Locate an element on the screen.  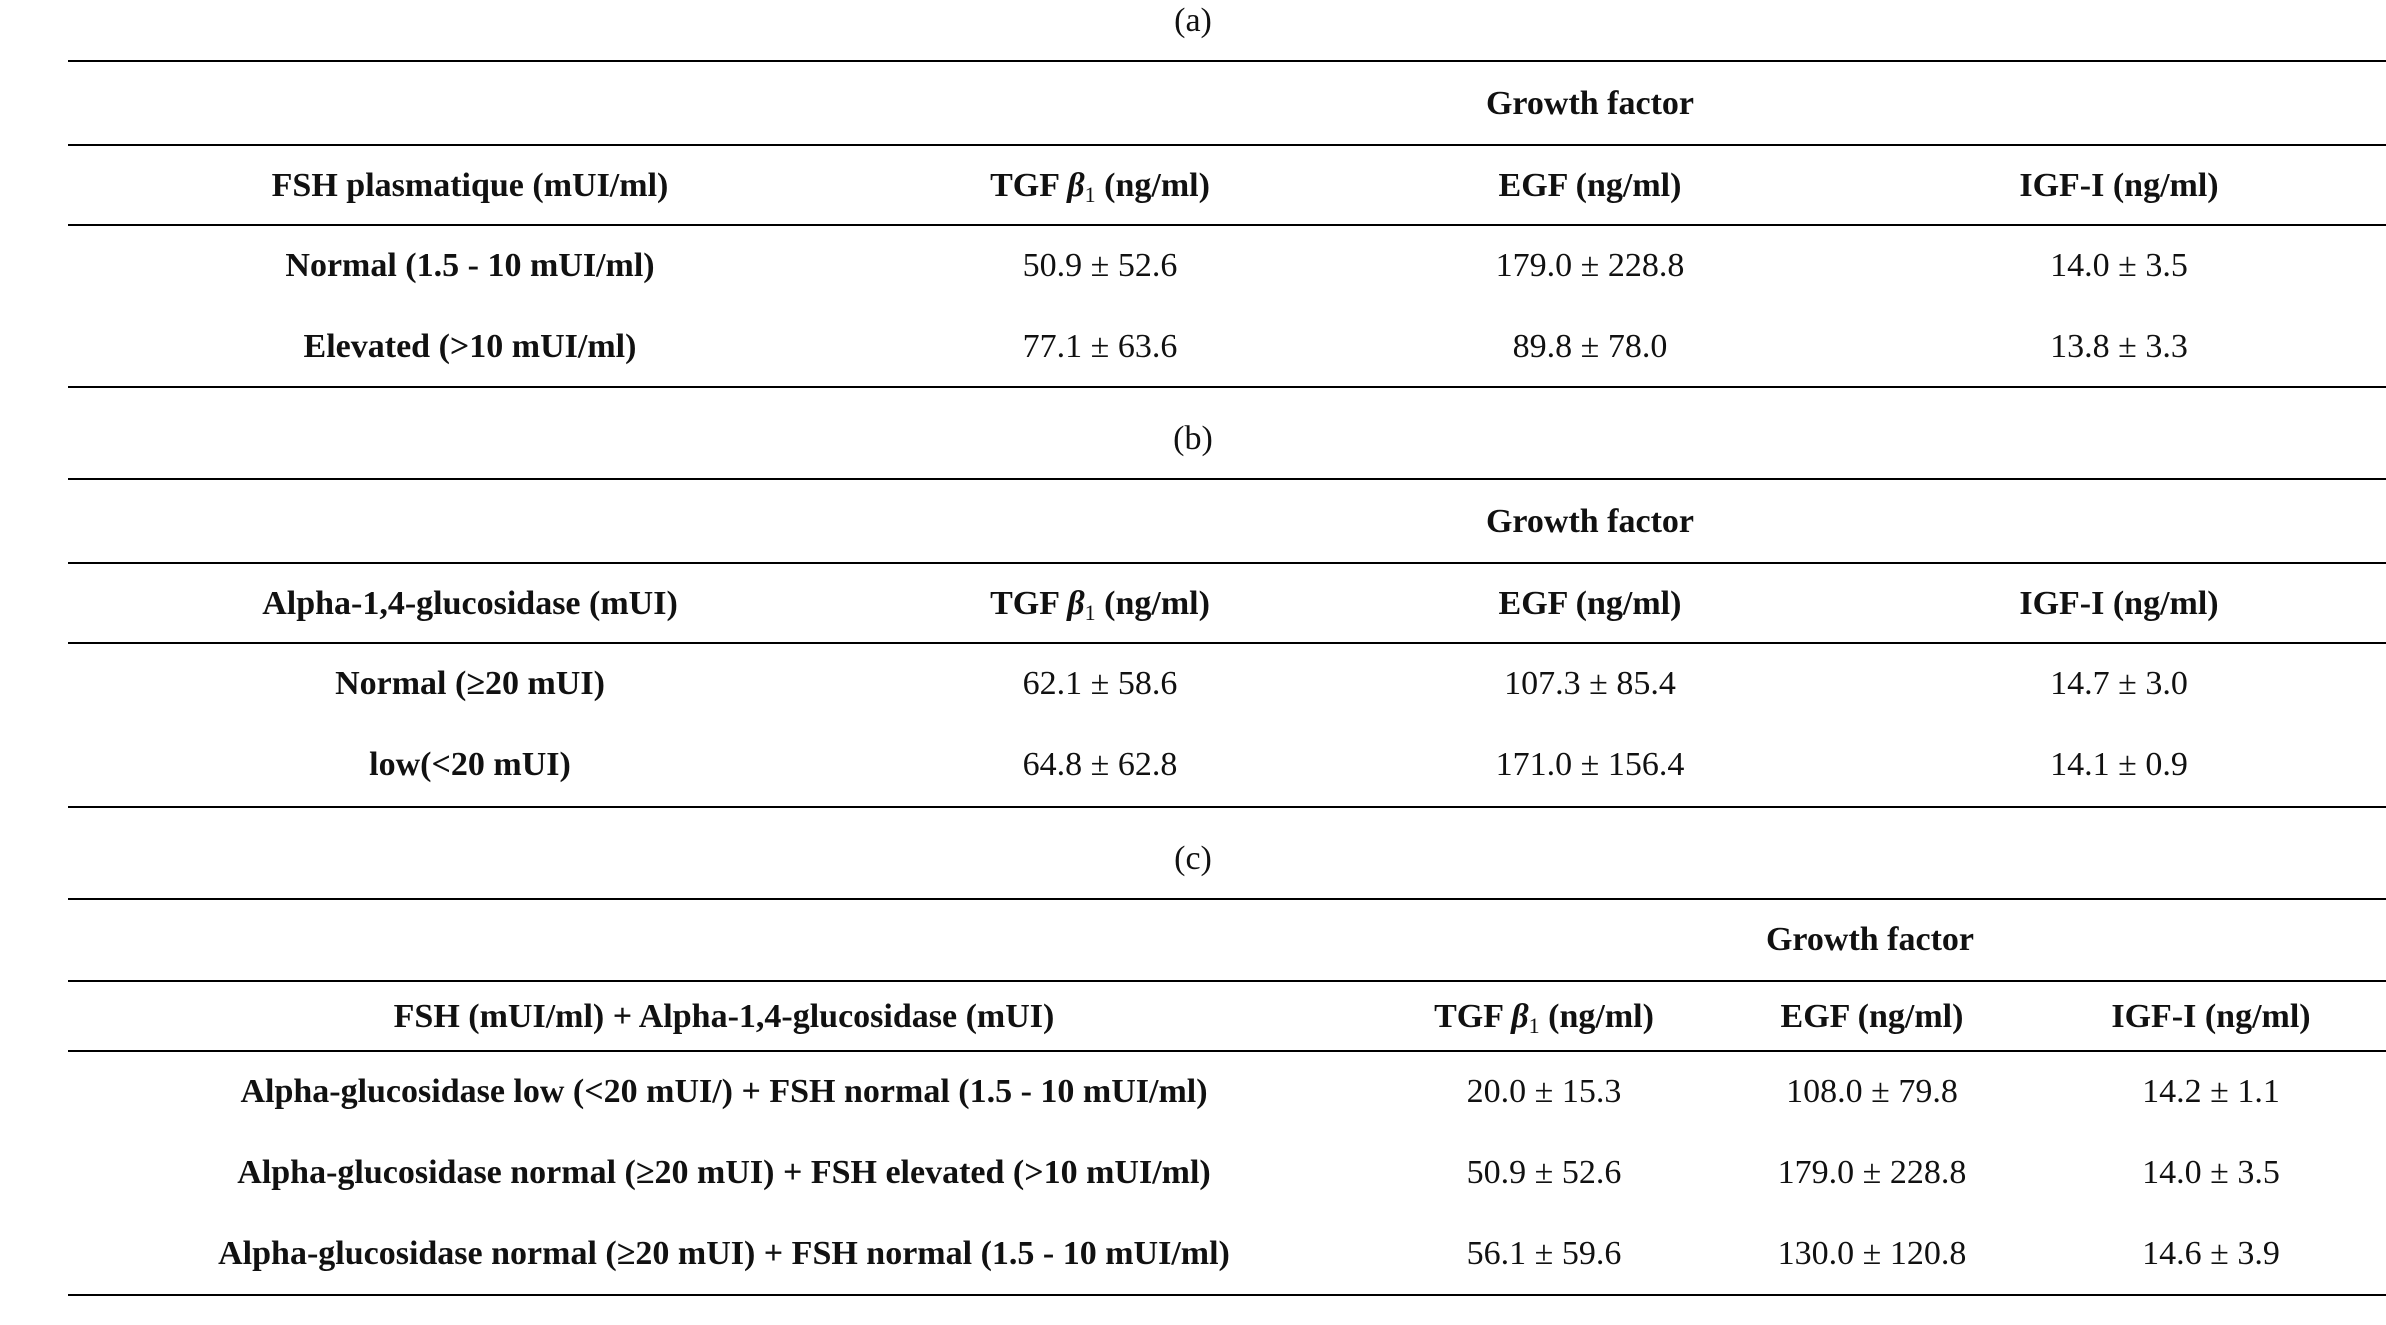
table-a-body-rule is located at coordinates (1227, 225).